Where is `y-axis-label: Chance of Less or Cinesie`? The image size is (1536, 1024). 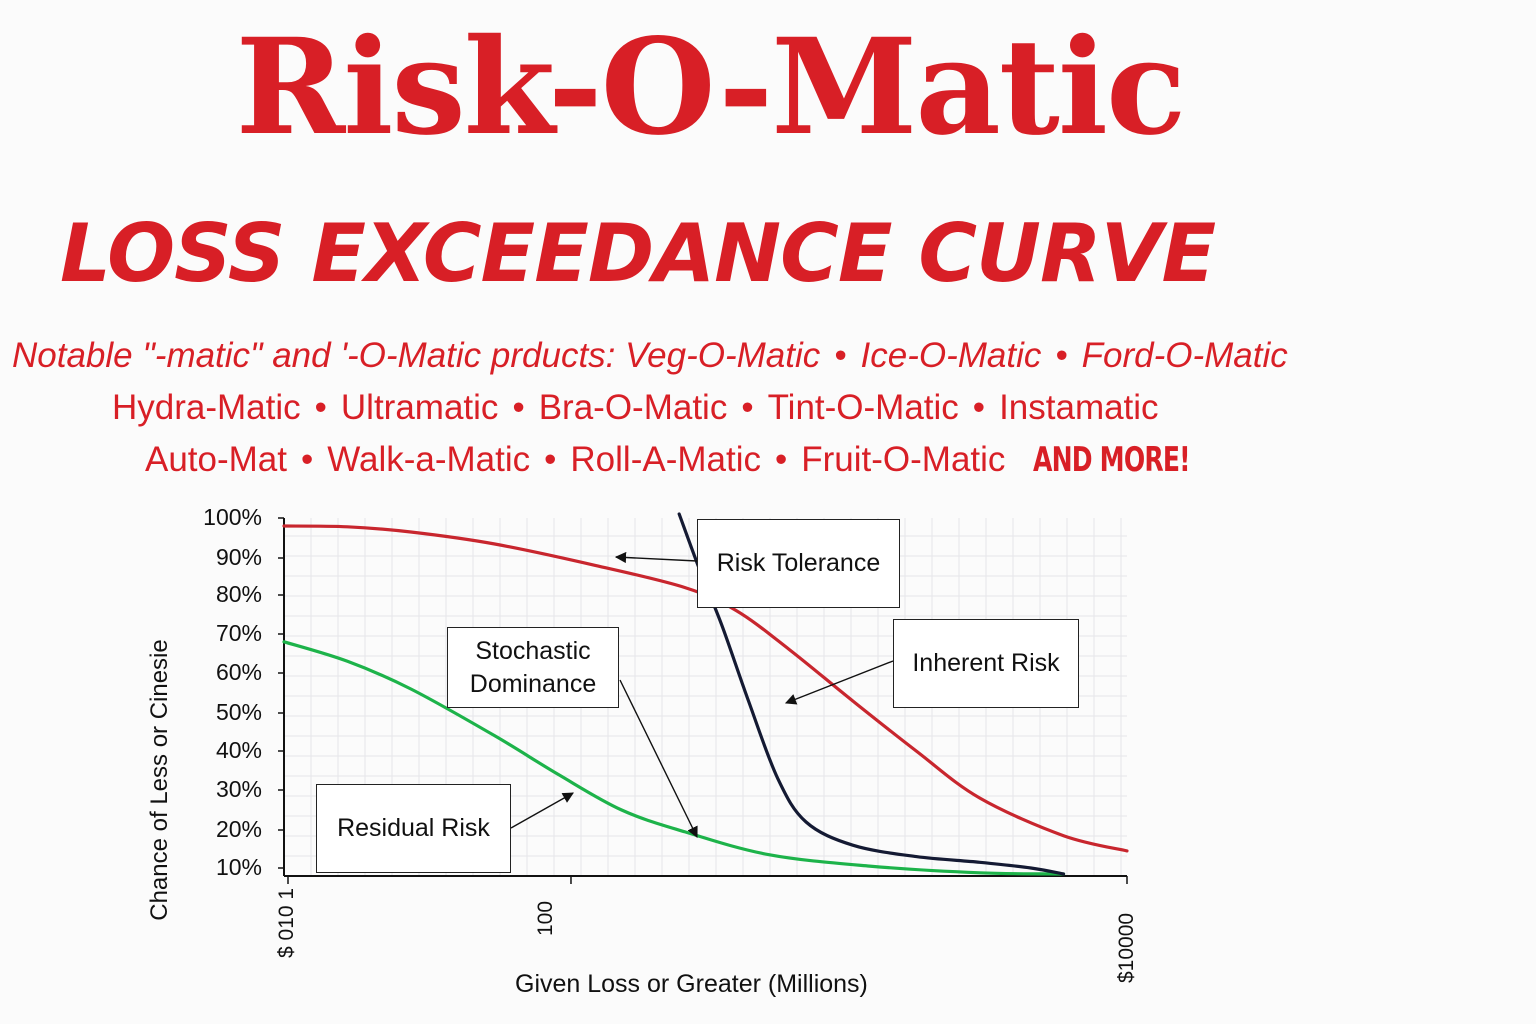
y-axis-label: Chance of Less or Cinesie is located at coordinates (159, 780).